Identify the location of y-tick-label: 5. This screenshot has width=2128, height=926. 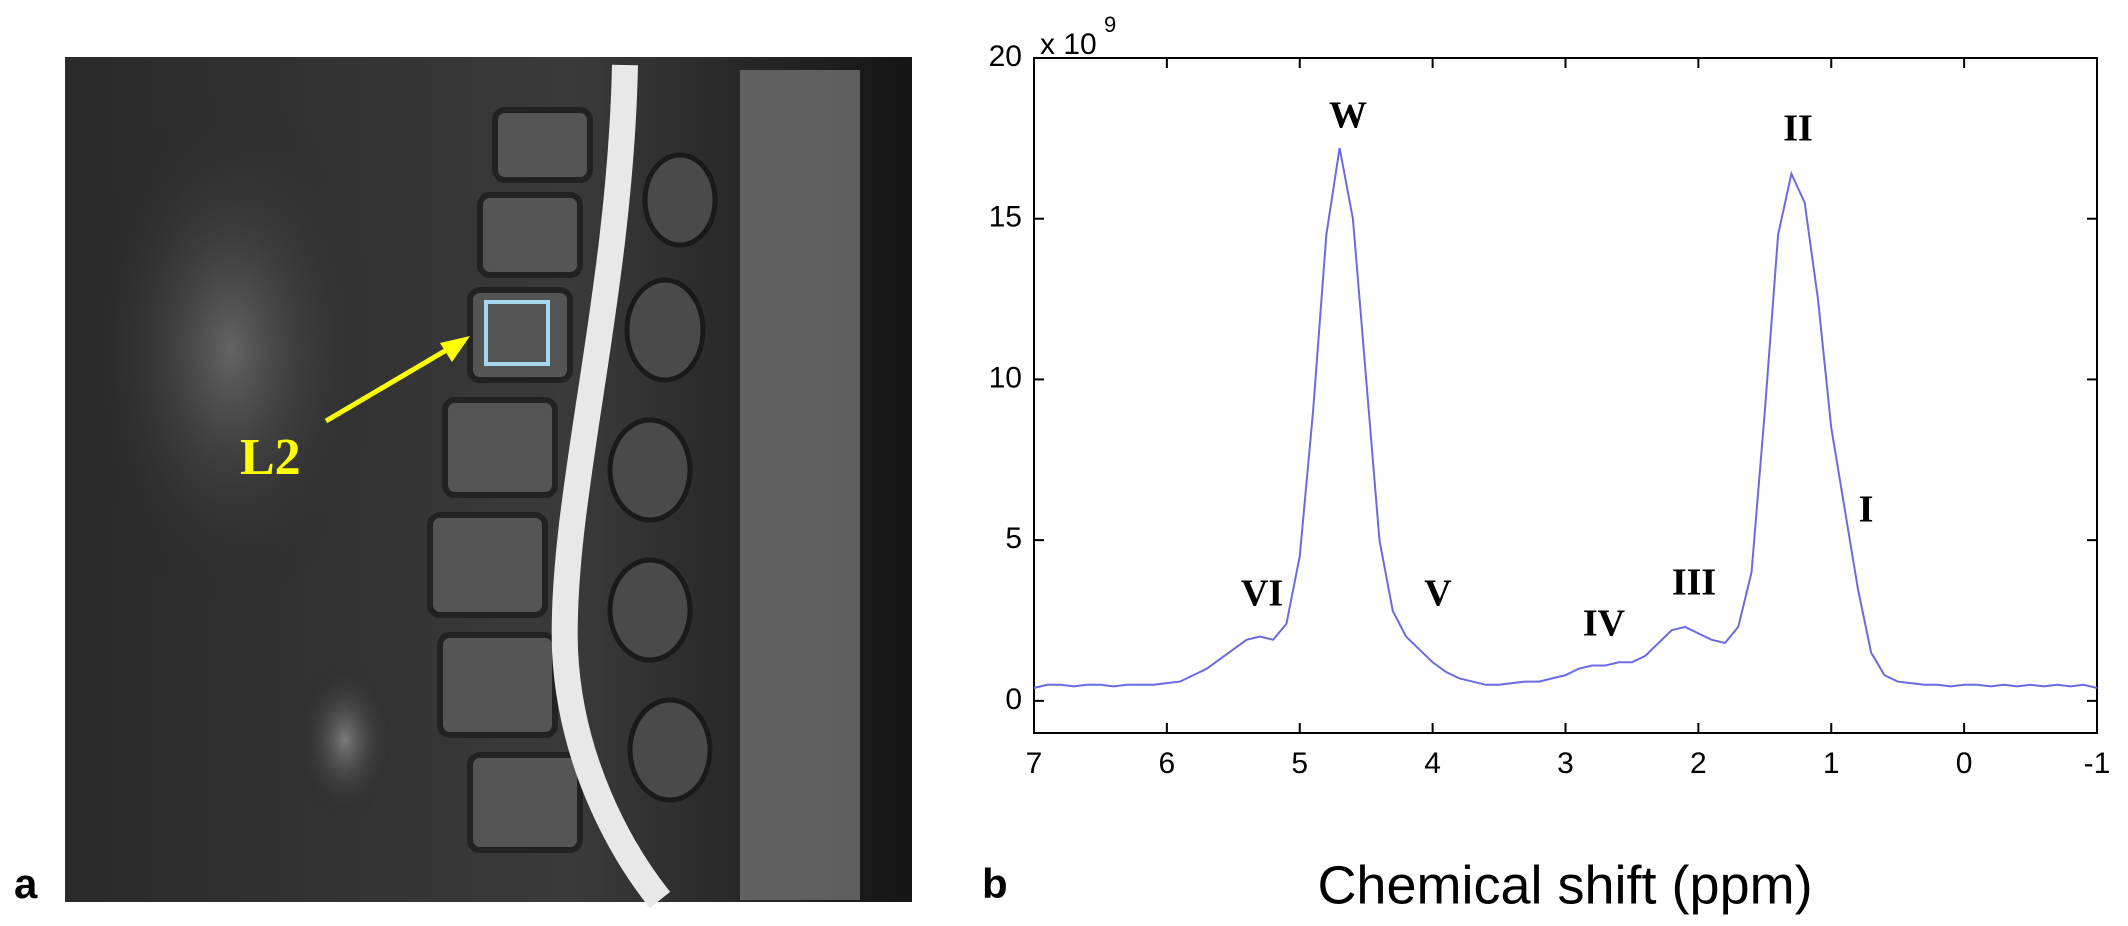
(1013, 538).